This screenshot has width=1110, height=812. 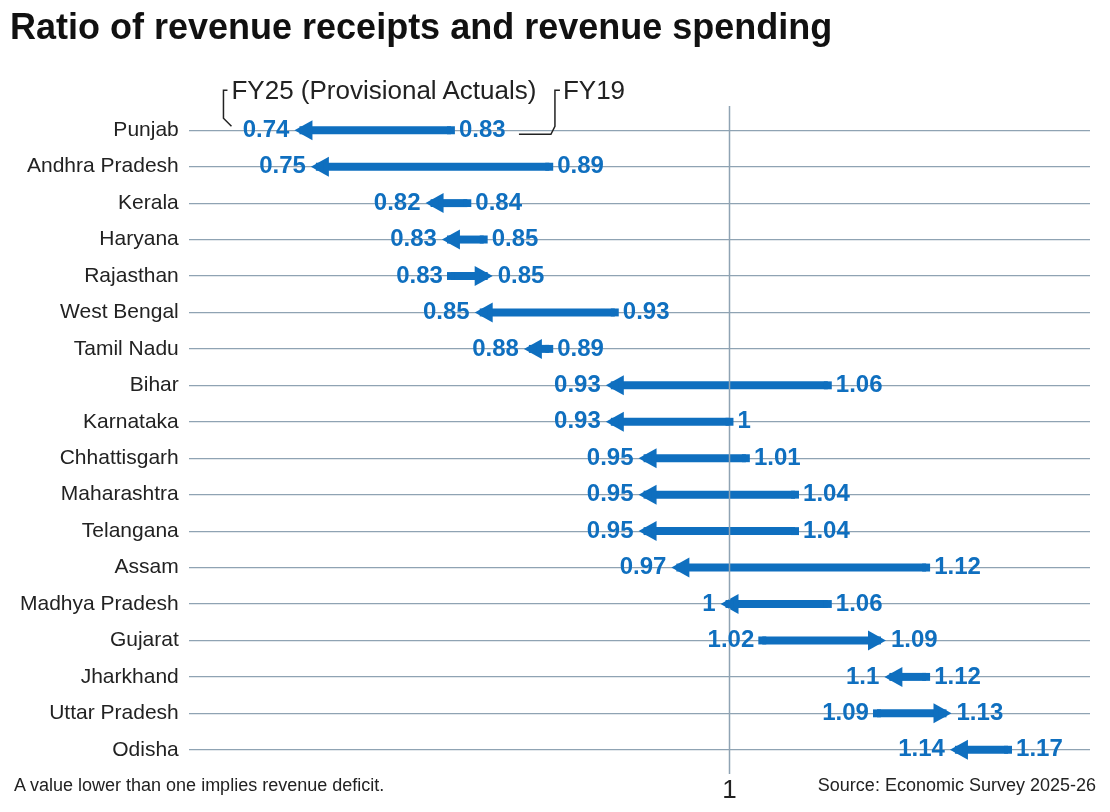 What do you see at coordinates (149, 201) in the screenshot?
I see `y-tick-label: Kerala` at bounding box center [149, 201].